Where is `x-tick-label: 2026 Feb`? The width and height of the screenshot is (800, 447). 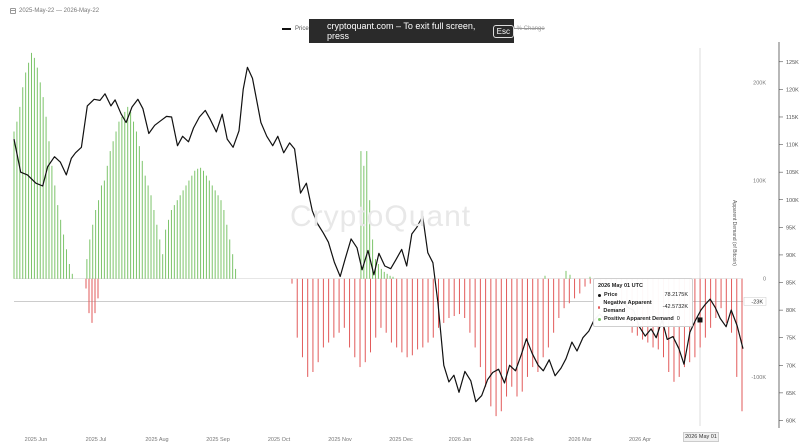 x-tick-label: 2026 Feb is located at coordinates (521, 440).